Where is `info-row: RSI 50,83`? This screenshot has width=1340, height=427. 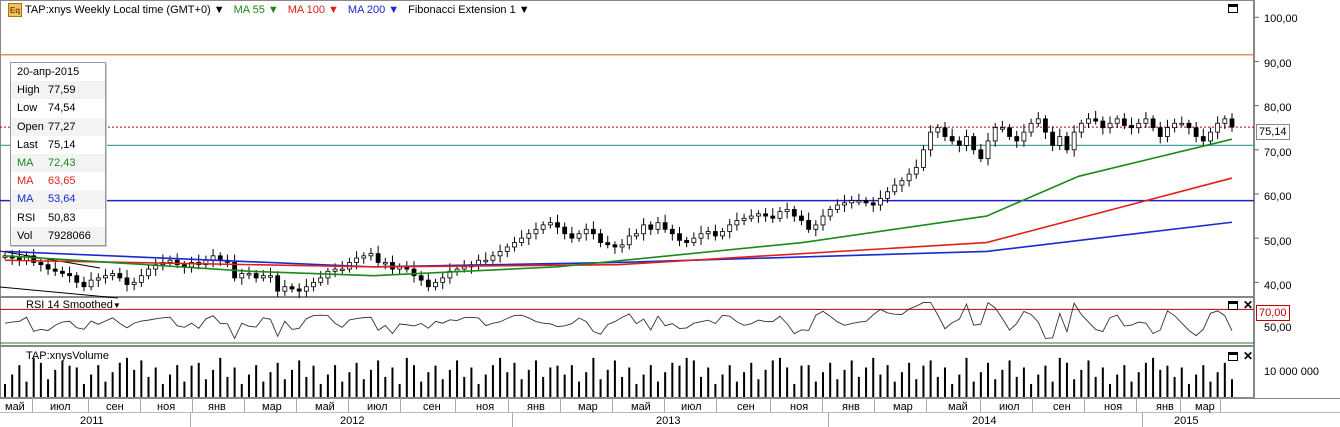 info-row: RSI 50,83 is located at coordinates (58, 217).